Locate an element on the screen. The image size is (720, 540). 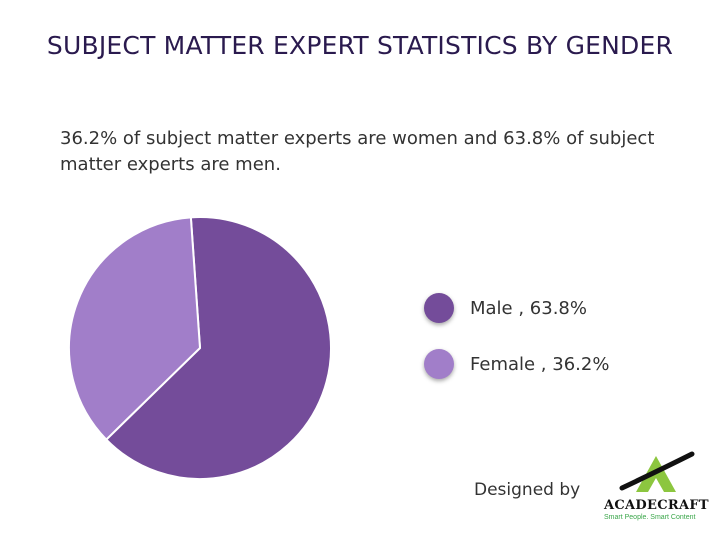
acadecraft-logo: ACADECRAFT Smart People. Smart Content is located at coordinates (658, 489).